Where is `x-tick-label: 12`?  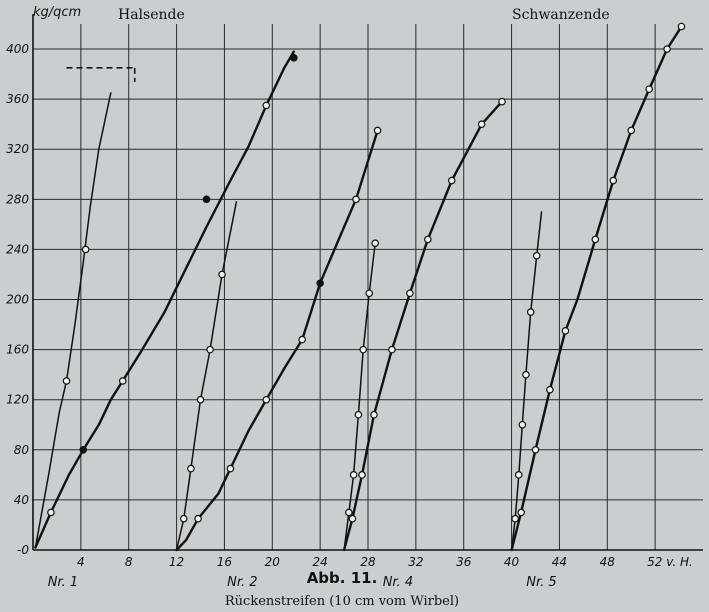 x-tick-label: 12 is located at coordinates (176, 562).